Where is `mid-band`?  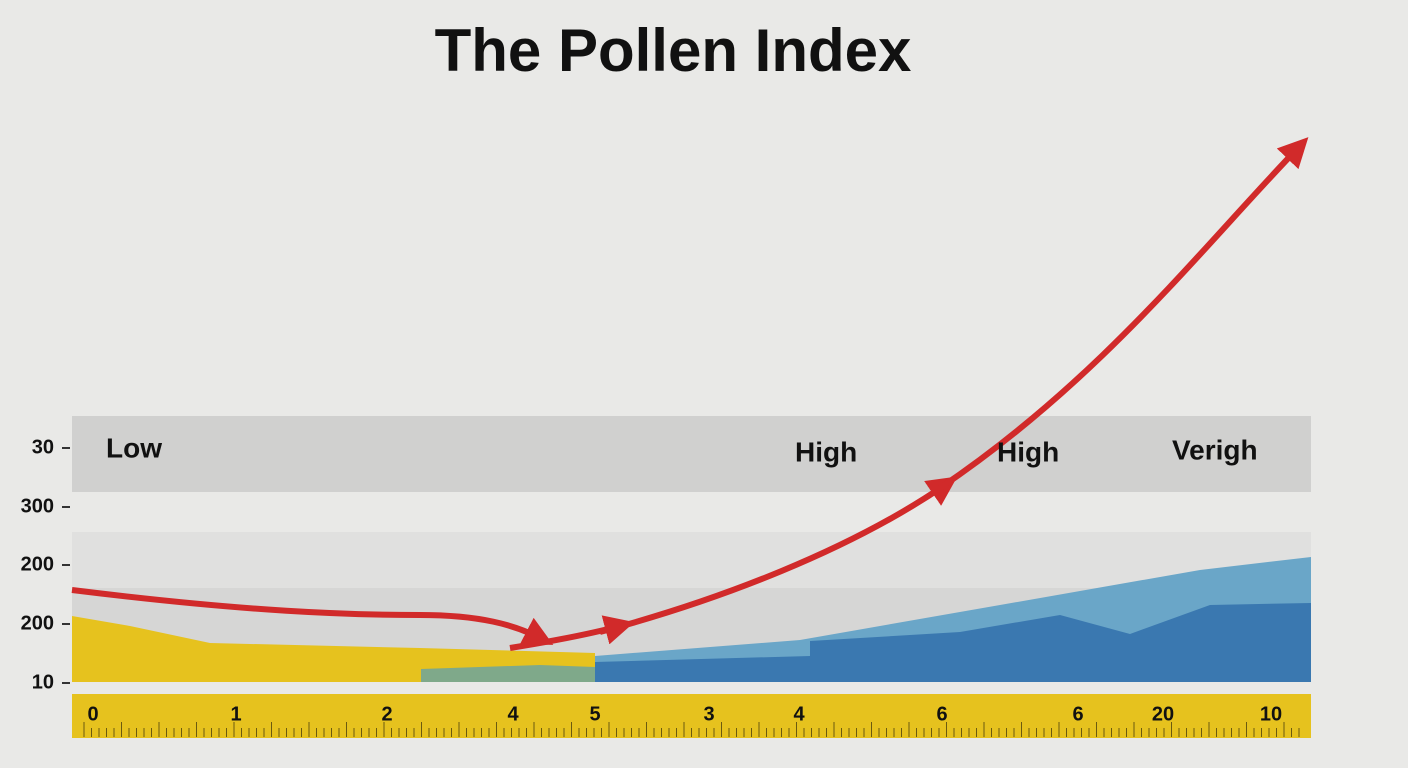
mid-band is located at coordinates (691, 560).